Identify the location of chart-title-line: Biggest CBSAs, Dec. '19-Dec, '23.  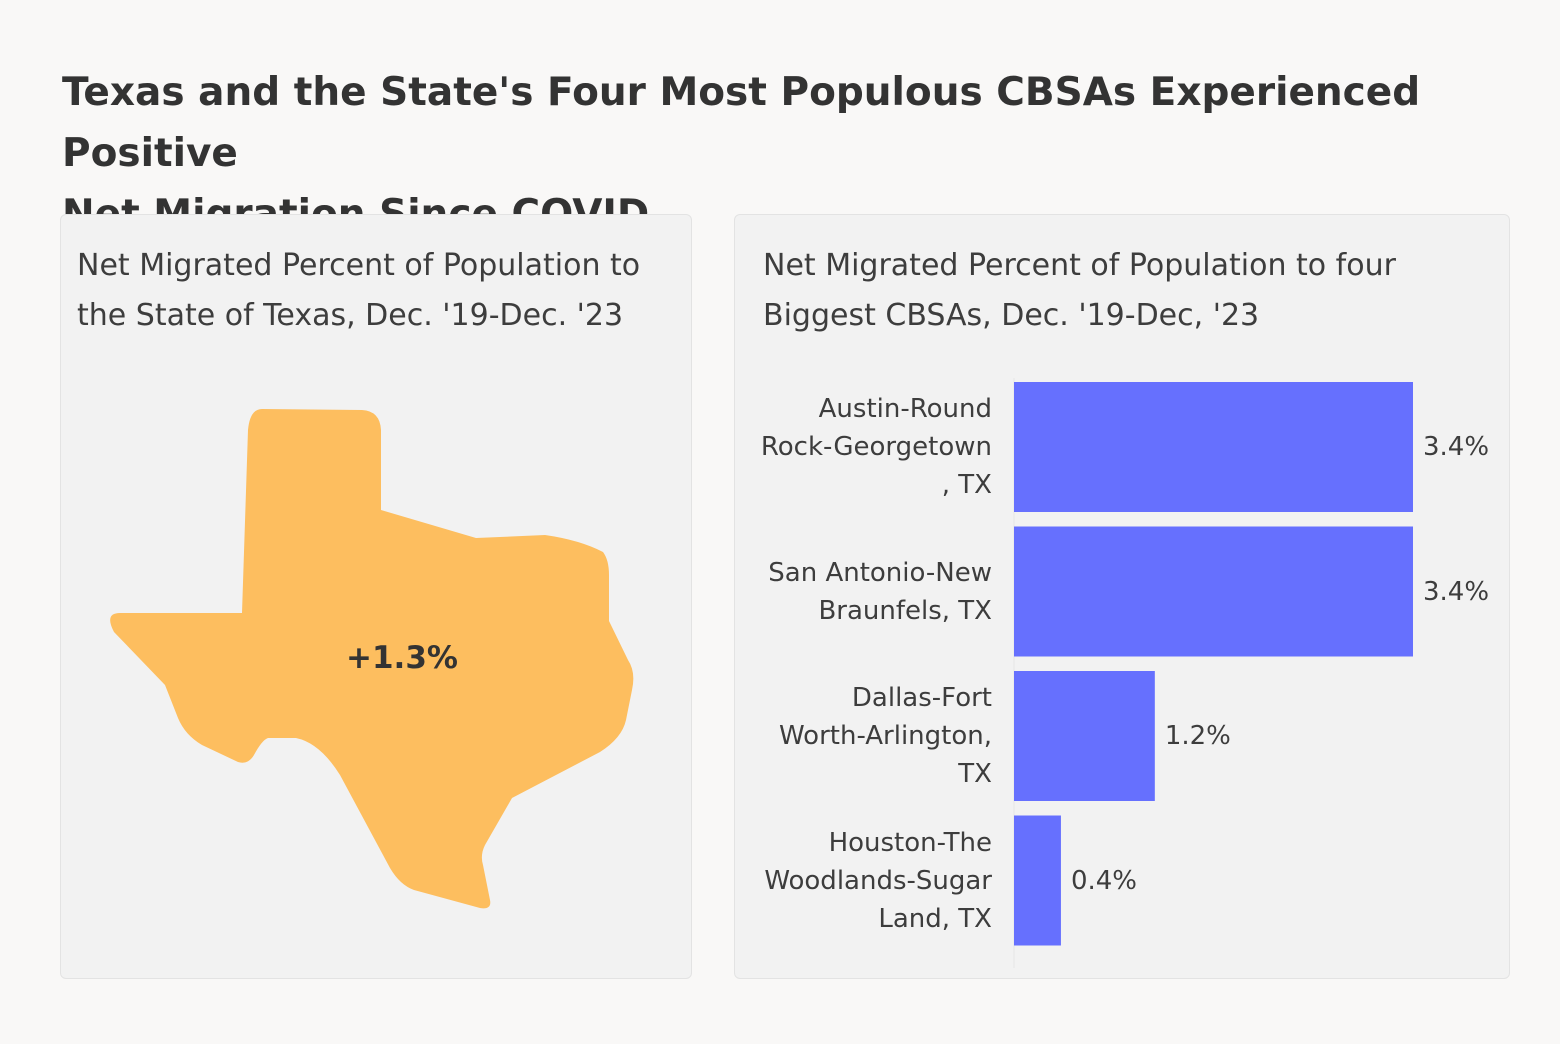
(1011, 315).